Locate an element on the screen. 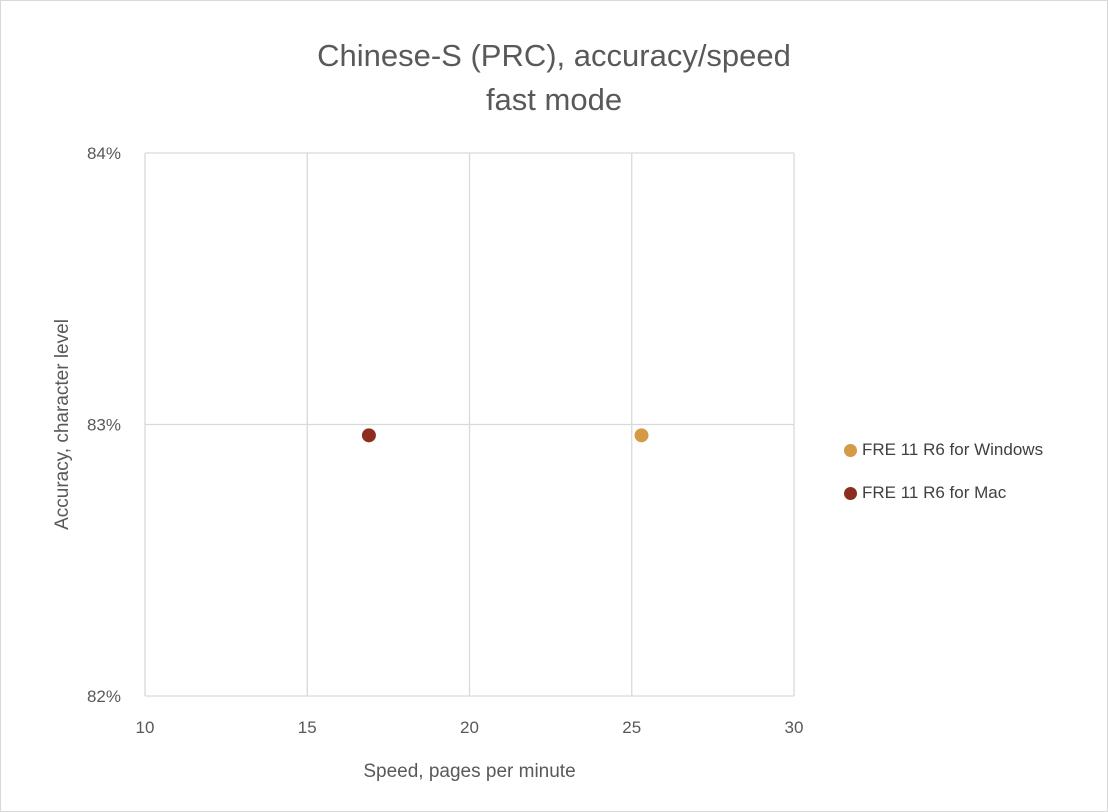 This screenshot has width=1108, height=812. x-tick-label: 10 is located at coordinates (145, 727).